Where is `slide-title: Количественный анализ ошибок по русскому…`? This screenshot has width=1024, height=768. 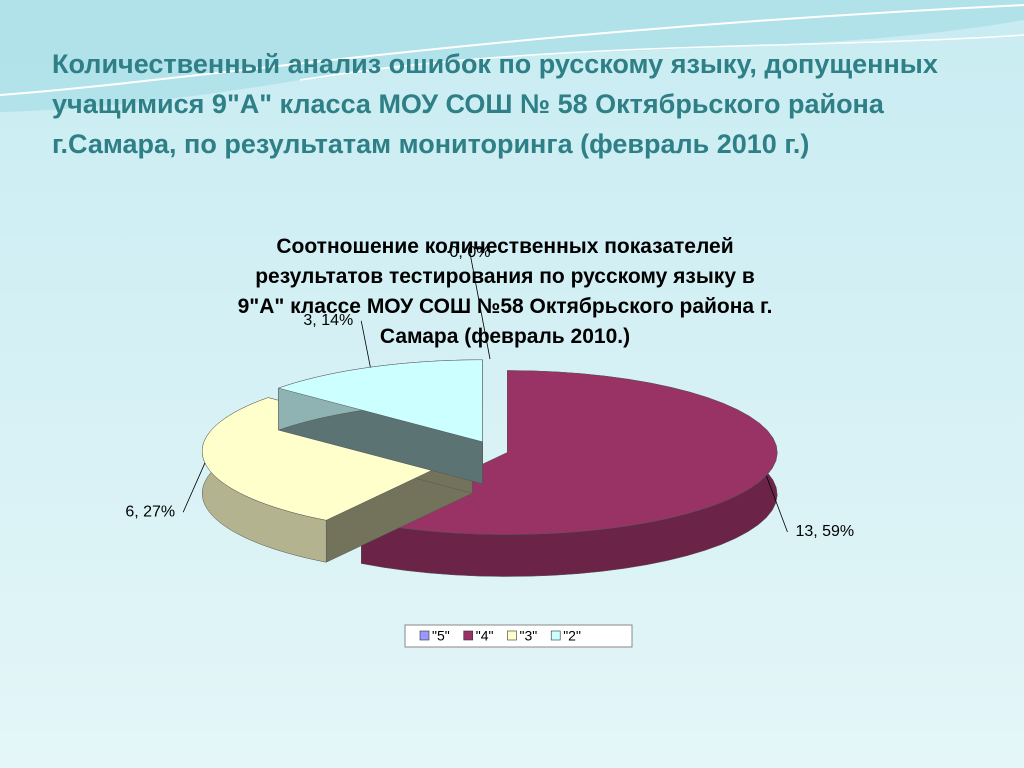 slide-title: Количественный анализ ошибок по русскому… is located at coordinates (495, 104).